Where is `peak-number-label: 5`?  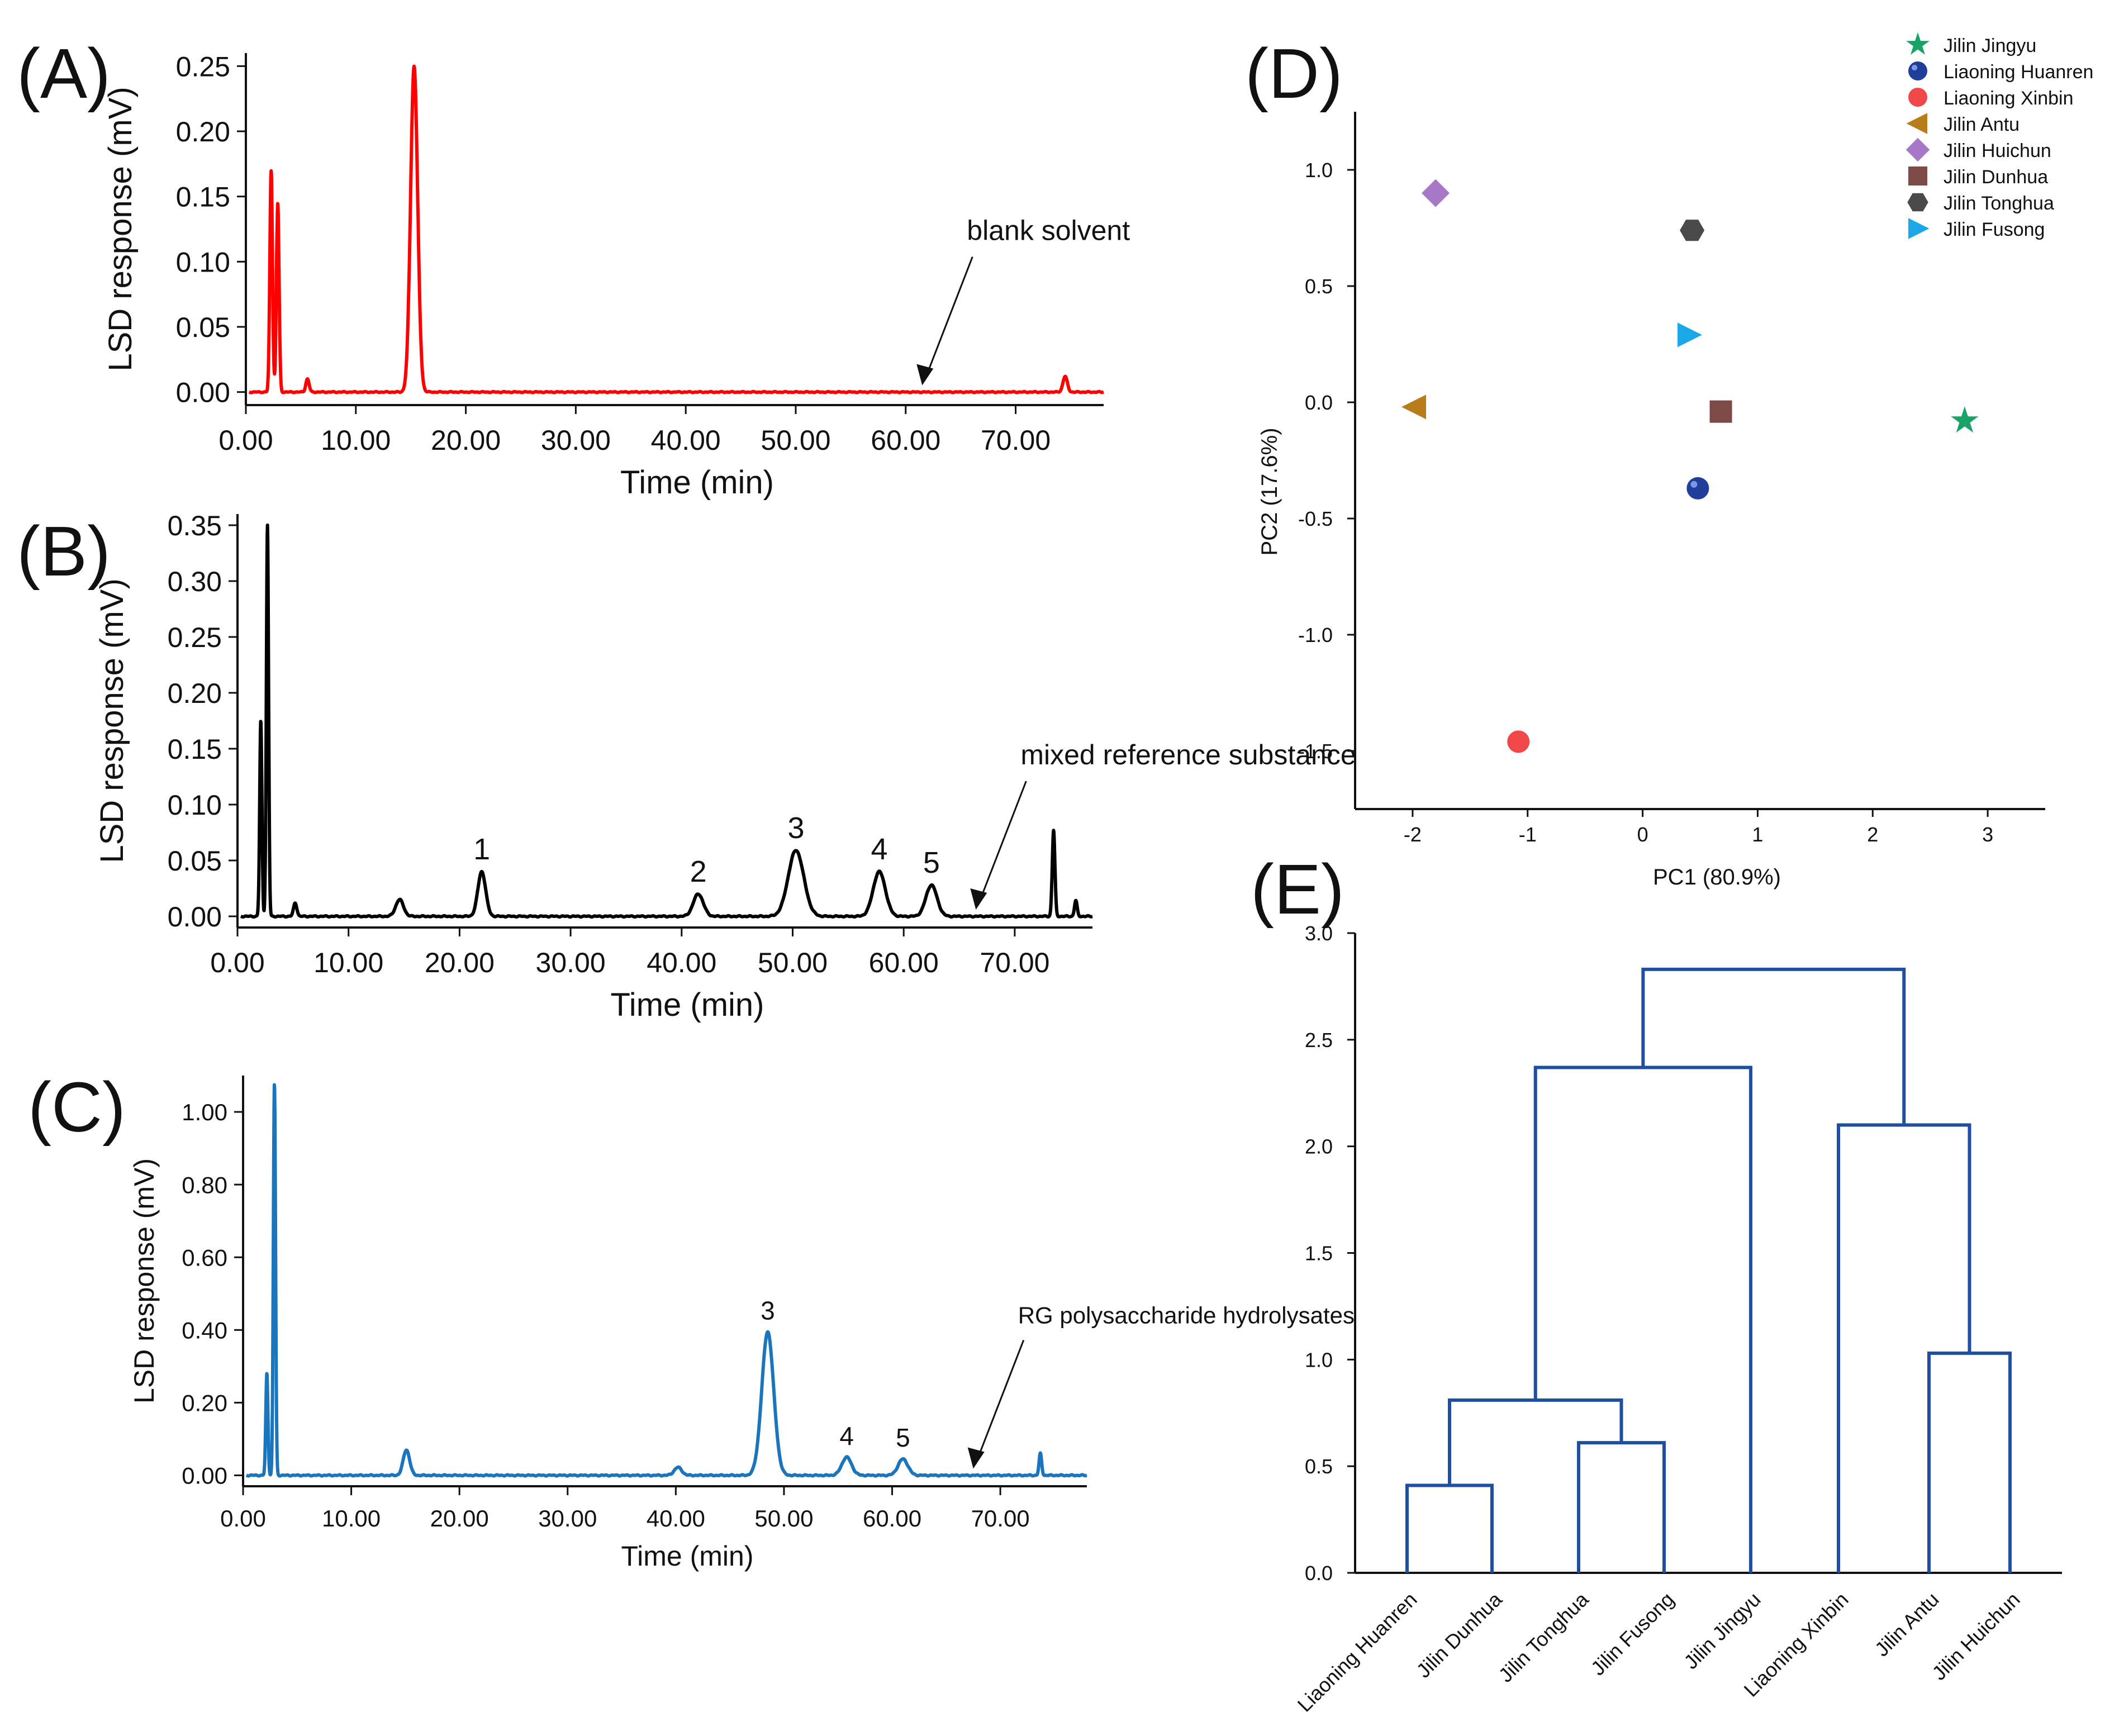
peak-number-label: 5 is located at coordinates (932, 863).